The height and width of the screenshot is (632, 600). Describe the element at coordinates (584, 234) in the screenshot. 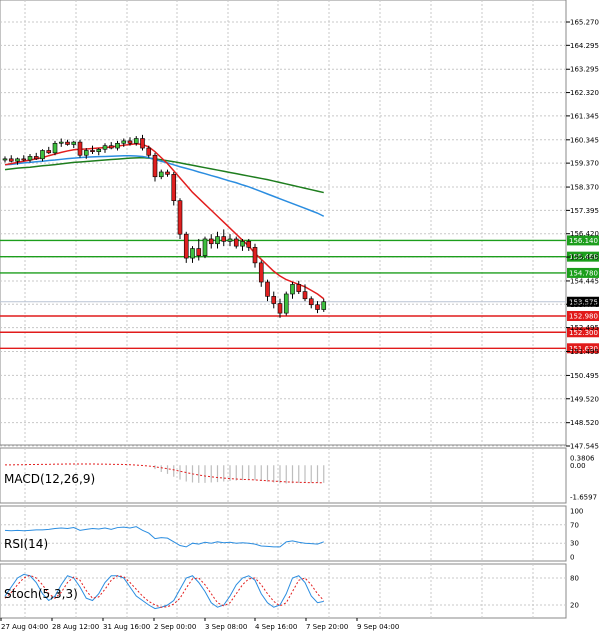

I see `price-tick-label: 156.420` at that location.